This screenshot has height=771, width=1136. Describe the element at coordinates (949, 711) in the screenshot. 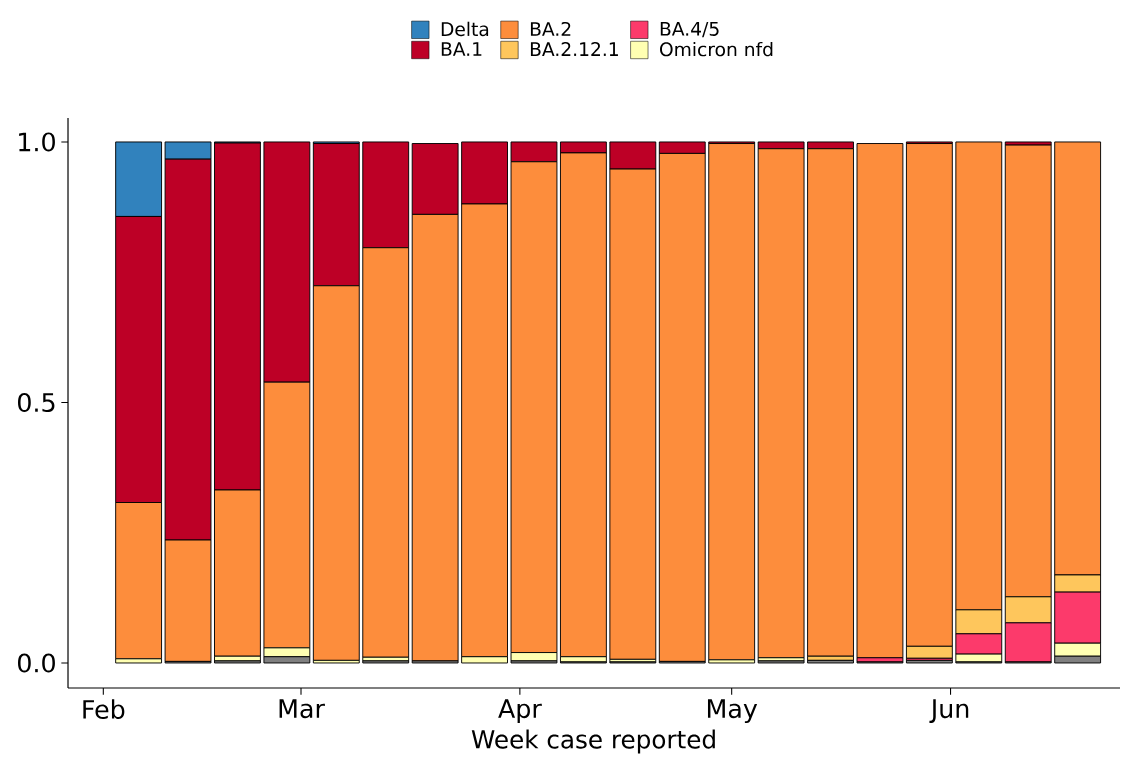

I see `x-tick-label: Jun` at that location.